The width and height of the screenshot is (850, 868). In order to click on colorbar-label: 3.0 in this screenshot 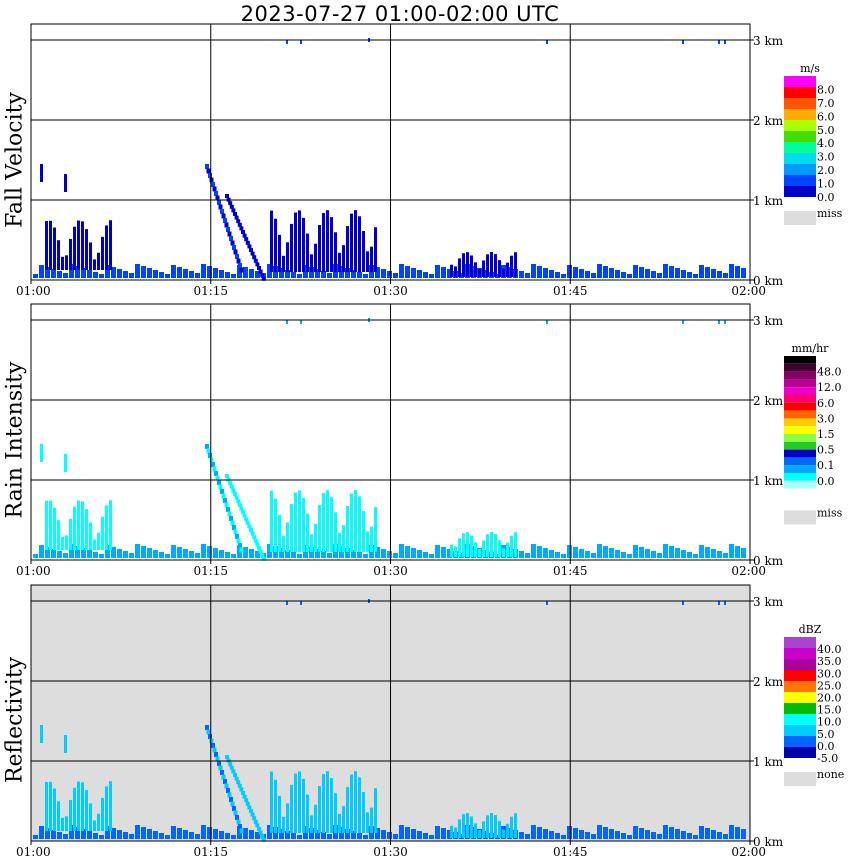, I will do `click(826, 418)`.